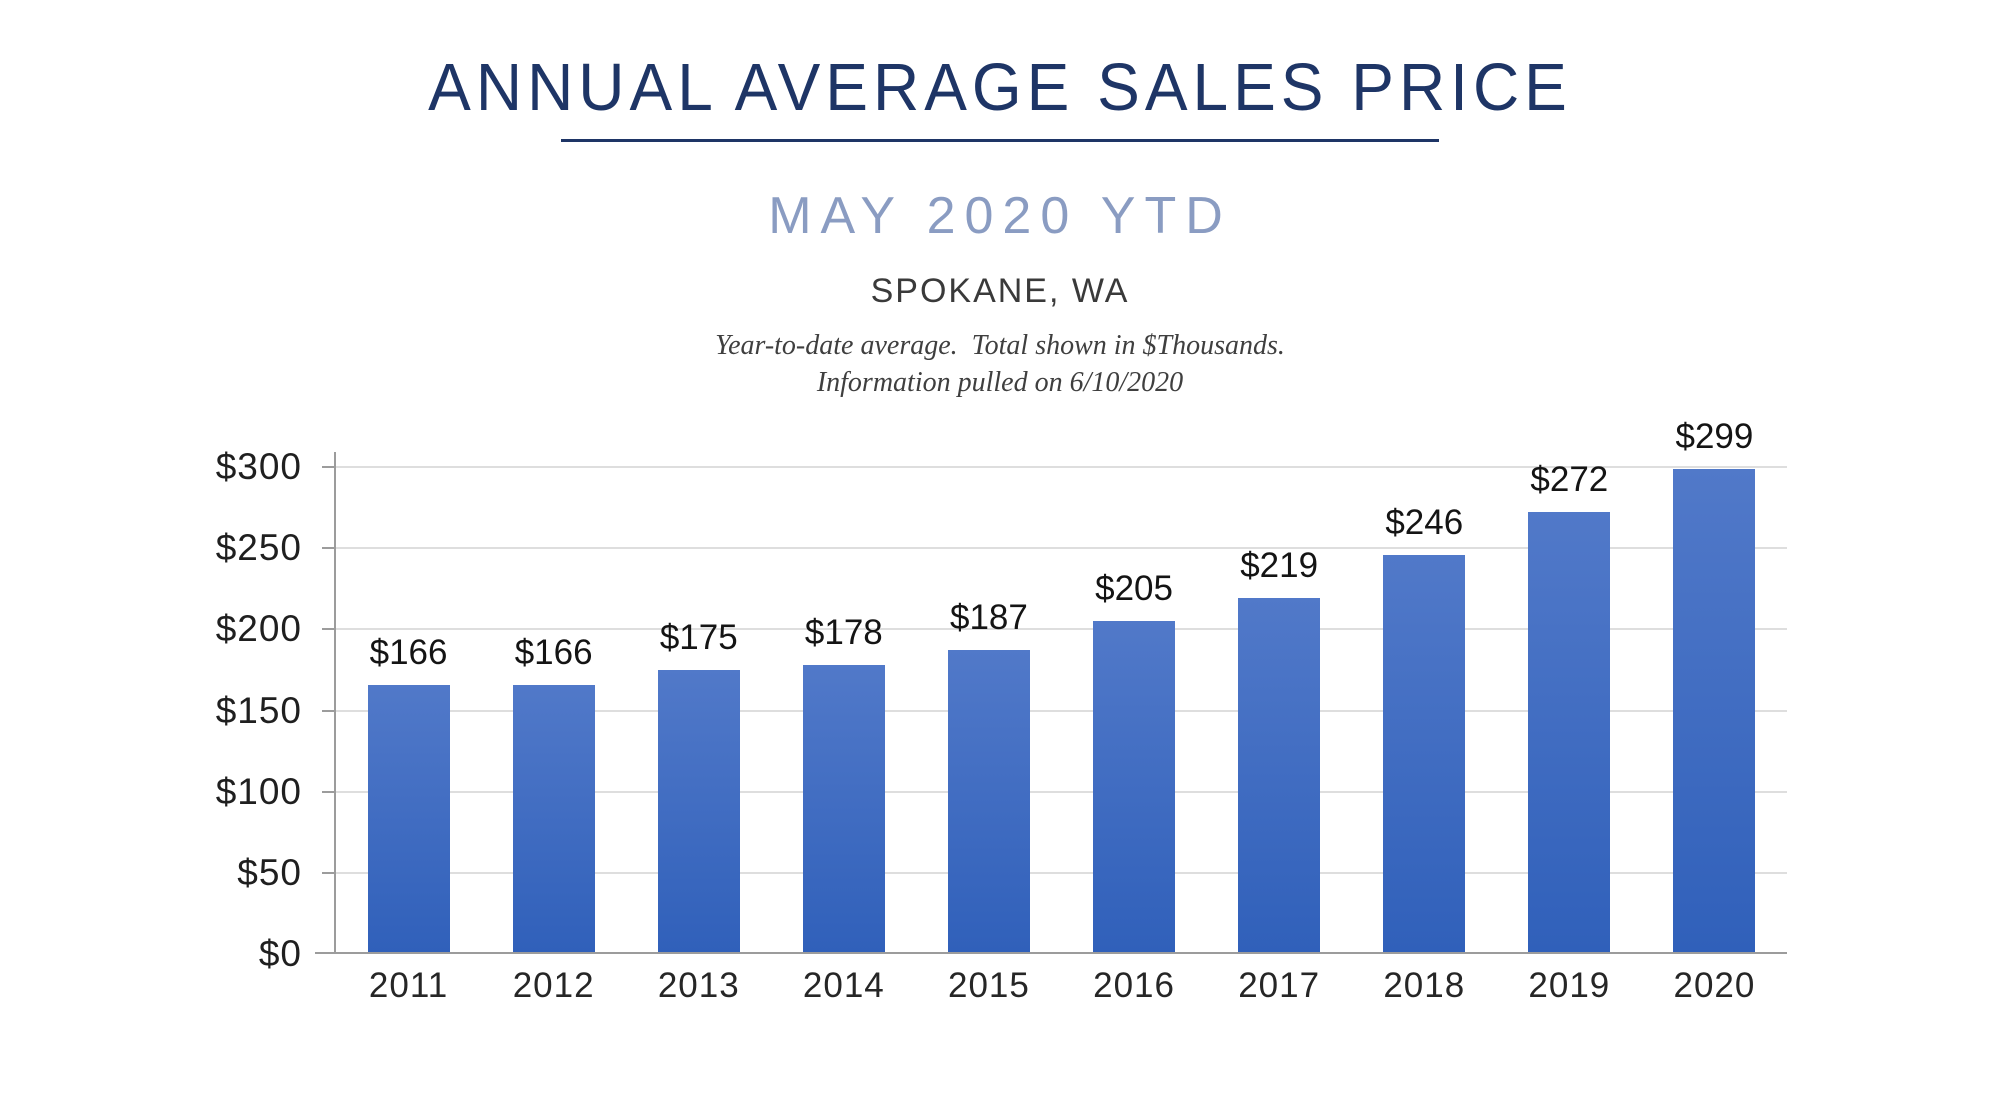 This screenshot has width=2000, height=1100. I want to click on bar-2020, so click(1714, 711).